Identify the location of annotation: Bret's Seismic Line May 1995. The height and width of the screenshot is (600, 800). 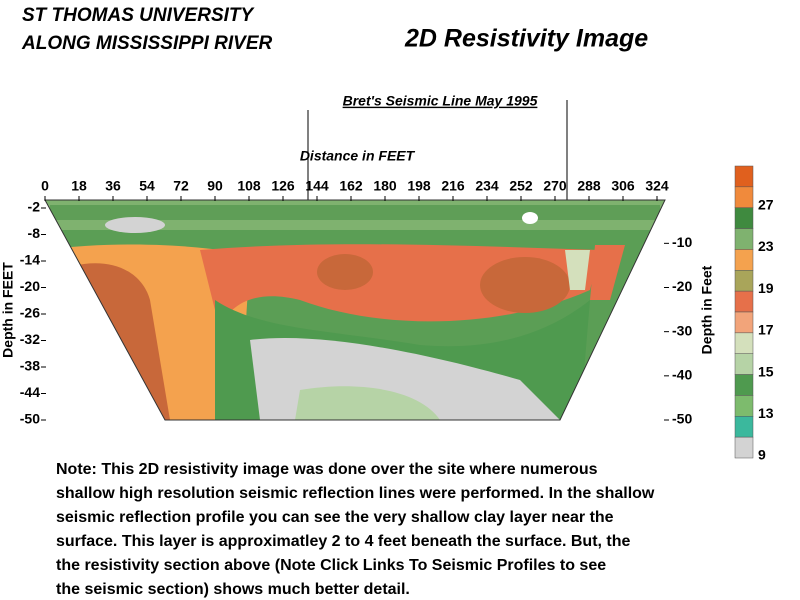
(440, 101).